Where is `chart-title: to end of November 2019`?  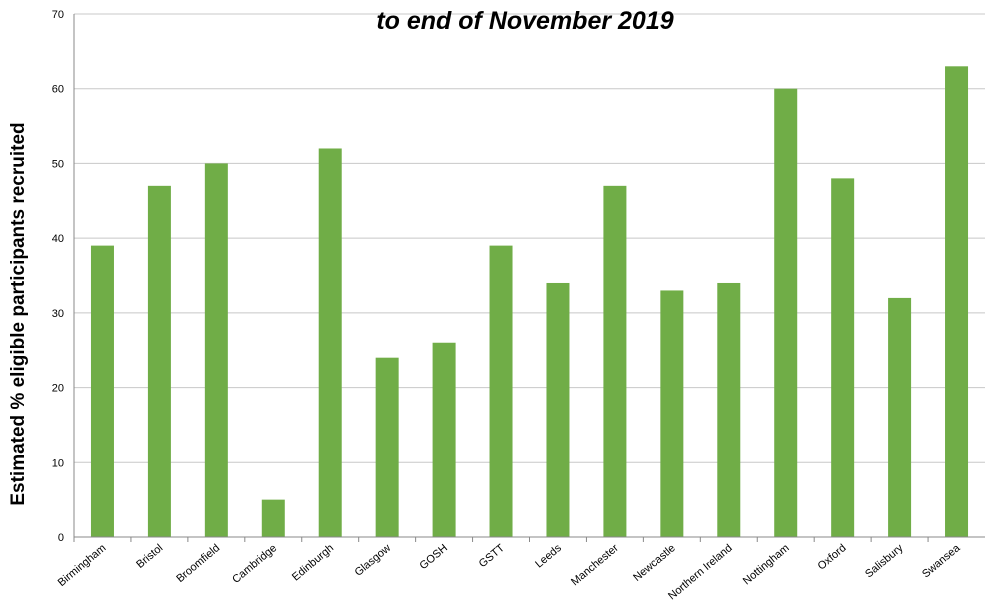 chart-title: to end of November 2019 is located at coordinates (524, 21).